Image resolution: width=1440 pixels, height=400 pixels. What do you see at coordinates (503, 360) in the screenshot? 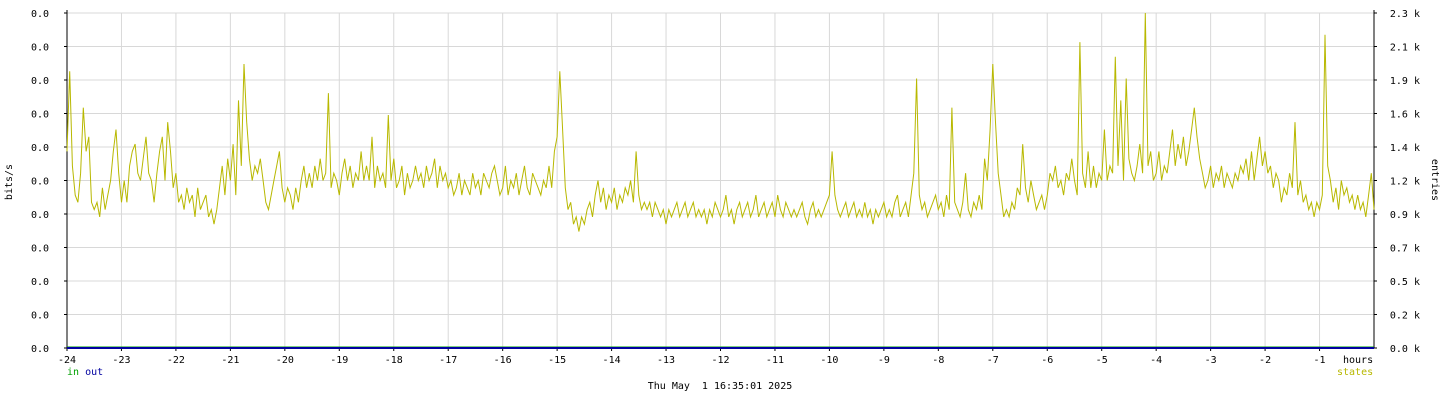
I see `x-tick-label: -16` at bounding box center [503, 360].